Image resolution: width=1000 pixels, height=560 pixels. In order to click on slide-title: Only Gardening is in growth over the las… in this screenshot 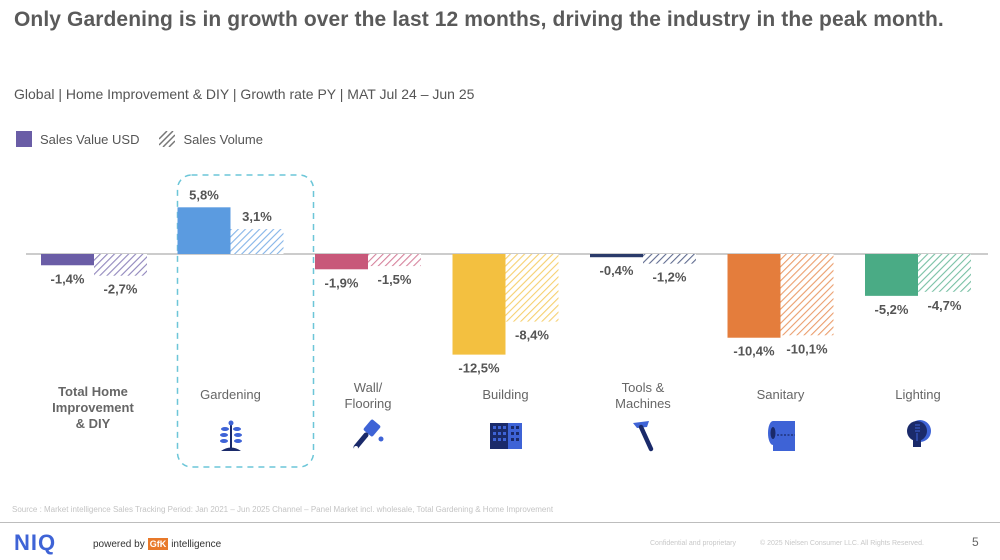, I will do `click(479, 19)`.